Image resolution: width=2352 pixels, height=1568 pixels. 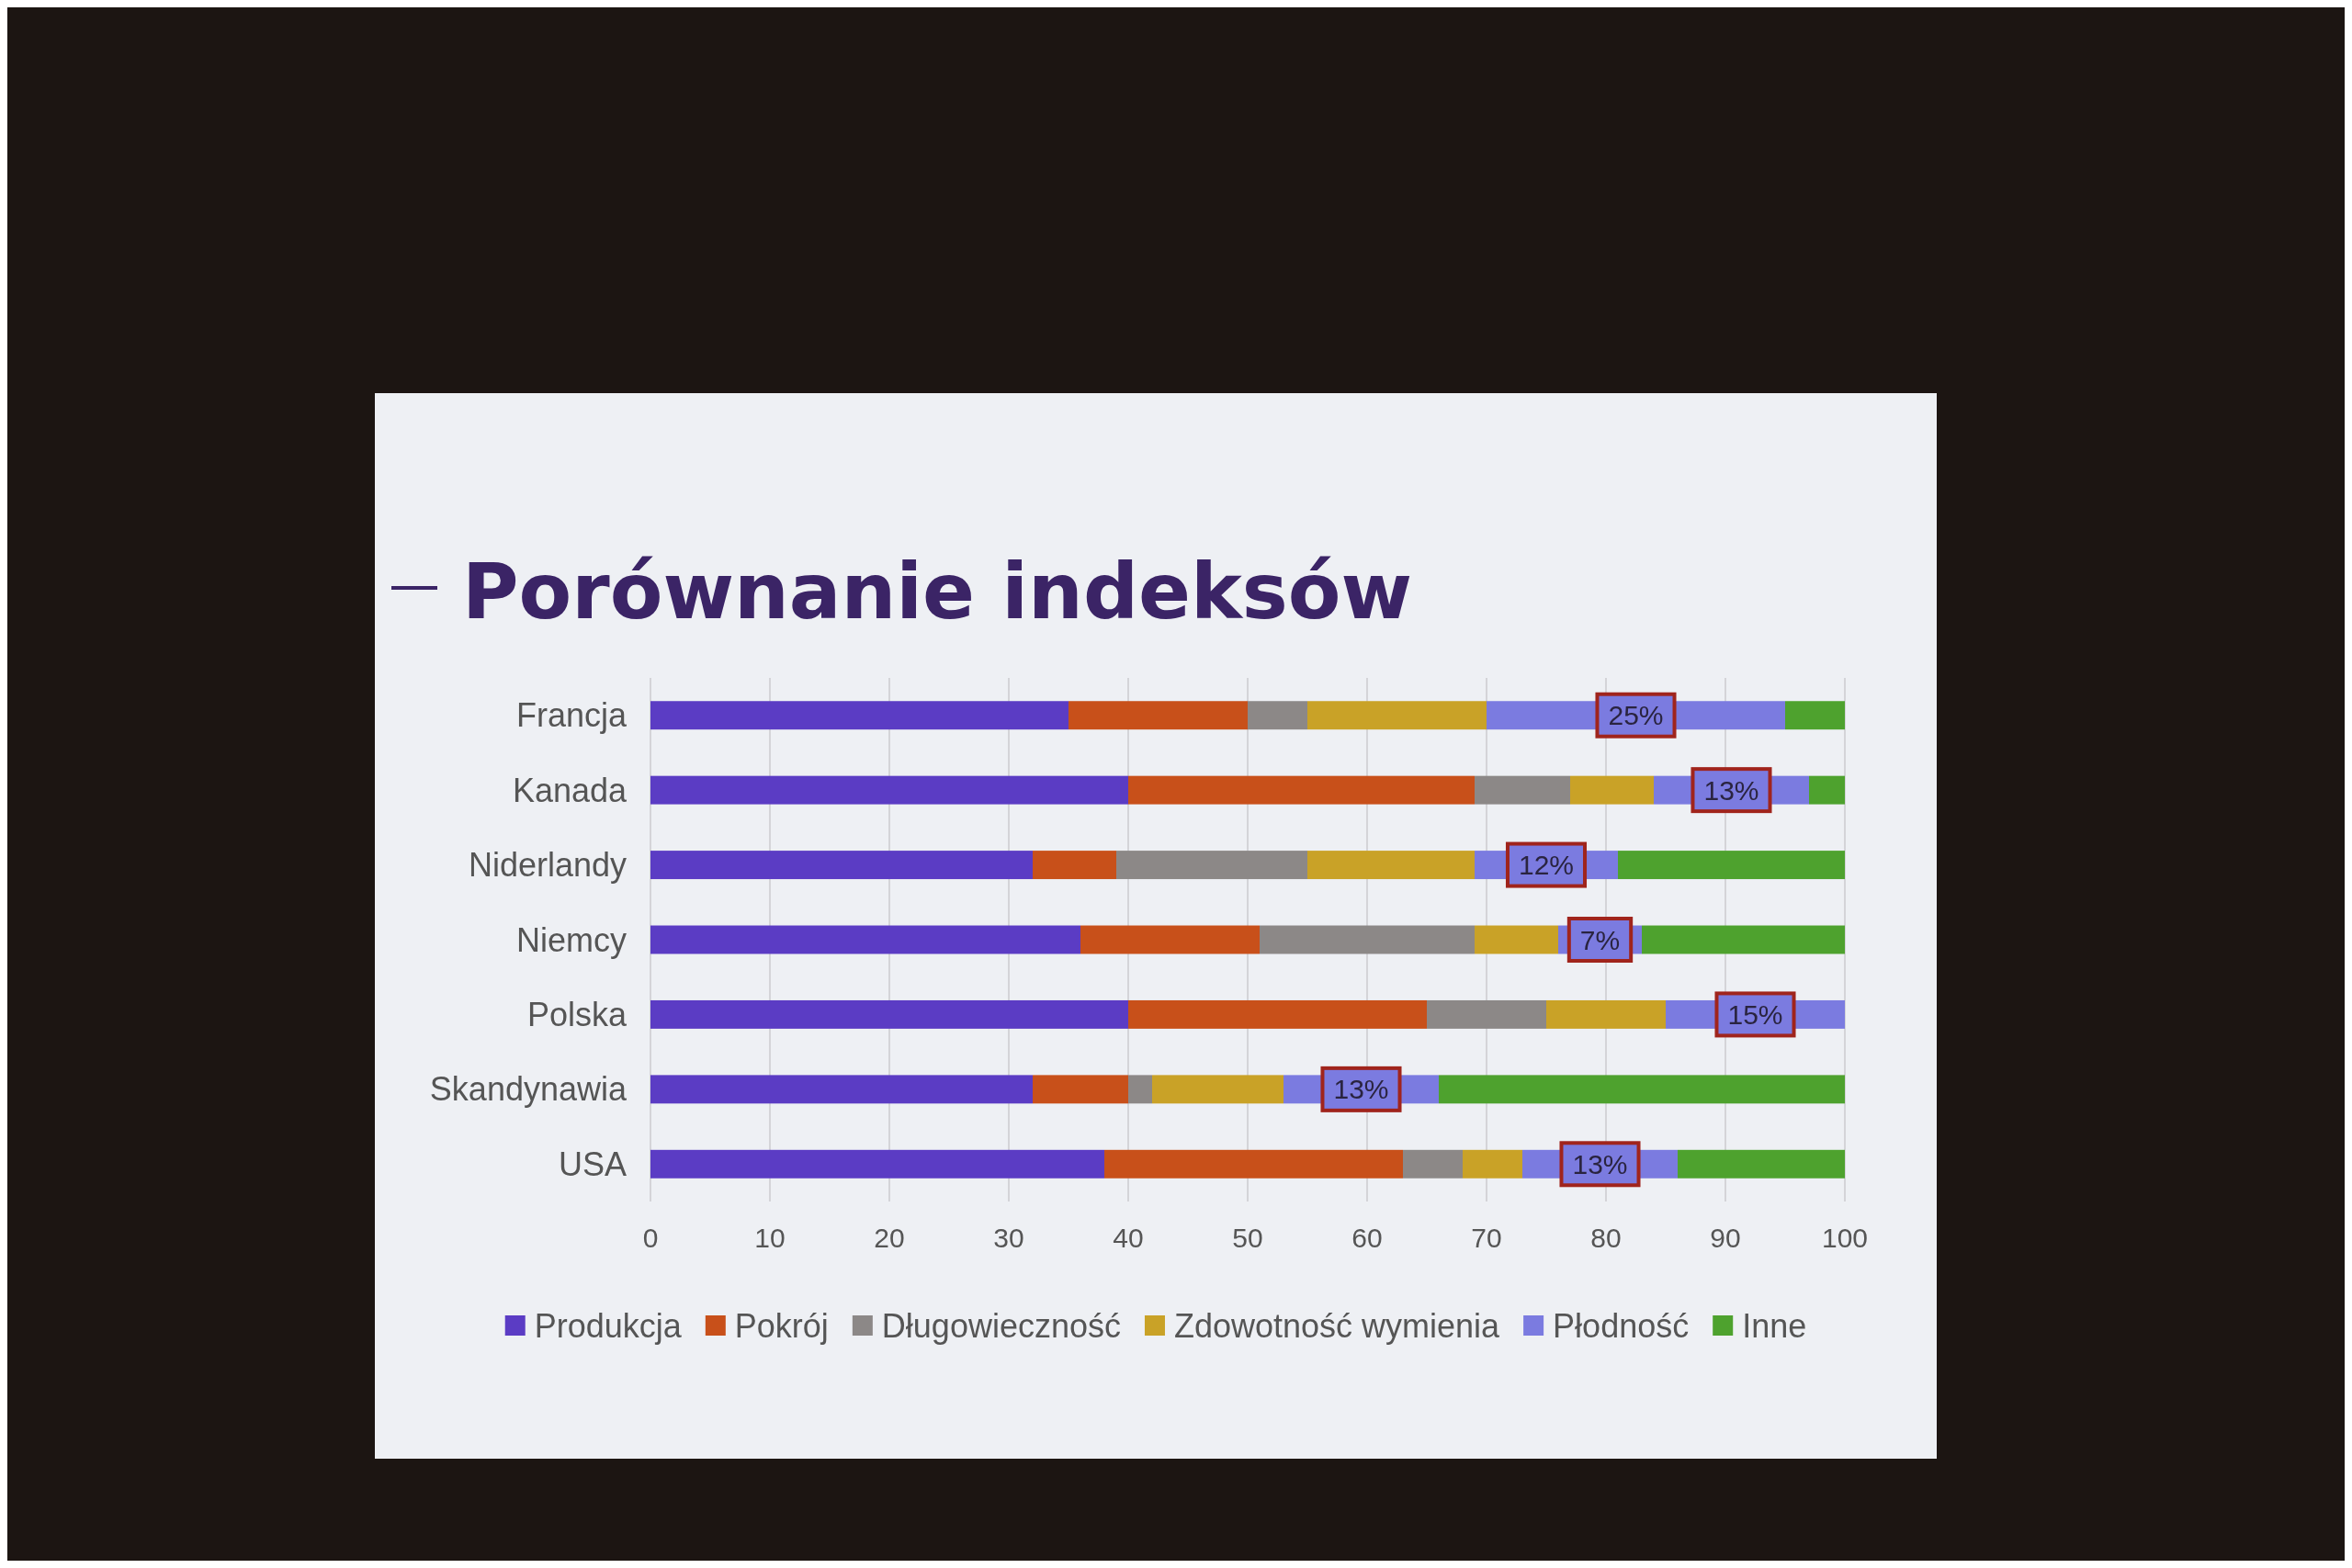 What do you see at coordinates (571, 940) in the screenshot?
I see `y-tick-label: Niemcy` at bounding box center [571, 940].